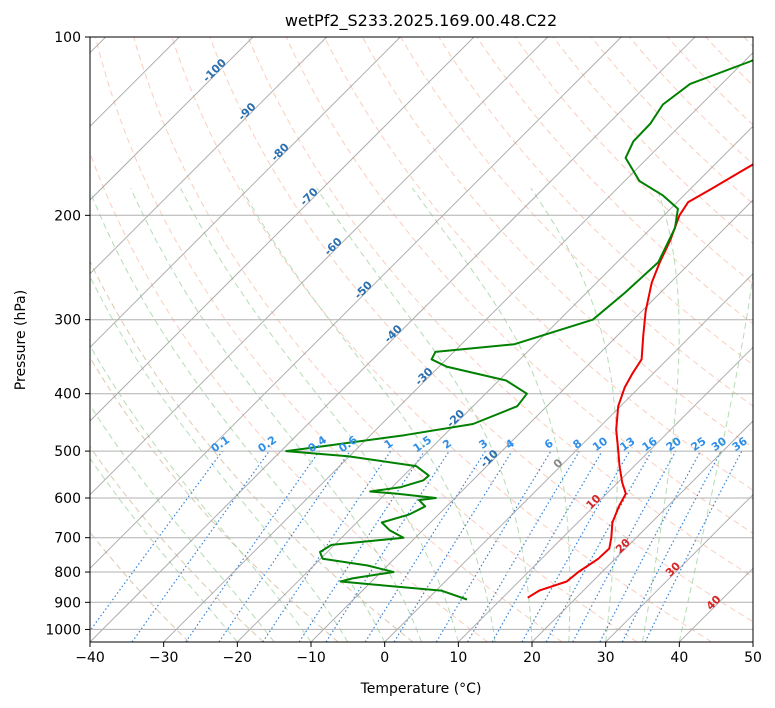 The height and width of the screenshot is (708, 775). I want to click on chart-title: wetPf2_S233.2025.169.00.48.C22, so click(421, 21).